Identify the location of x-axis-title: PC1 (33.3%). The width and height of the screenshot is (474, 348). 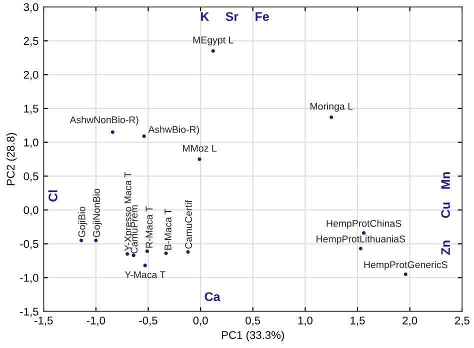
(253, 336).